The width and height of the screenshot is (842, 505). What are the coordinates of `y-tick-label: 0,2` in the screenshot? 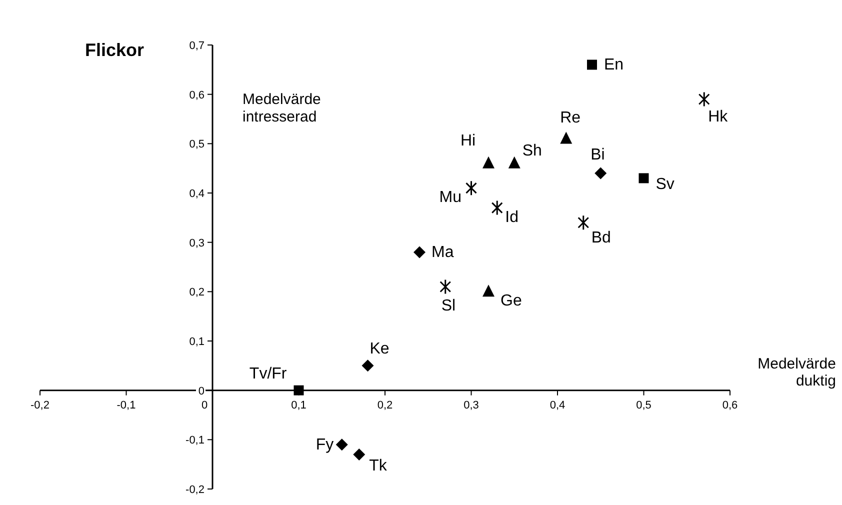 It's located at (196, 292).